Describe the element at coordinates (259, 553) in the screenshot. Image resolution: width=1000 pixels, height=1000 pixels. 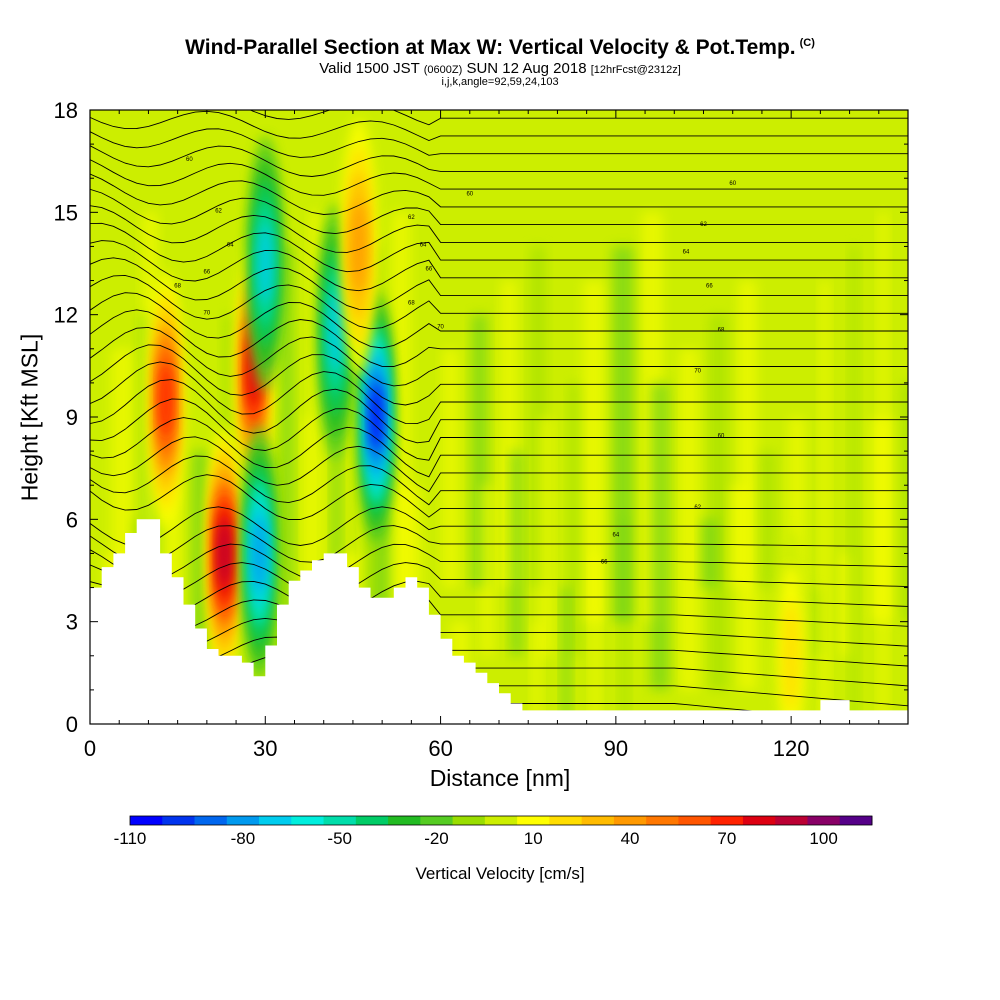
I see `downdraft-core` at that location.